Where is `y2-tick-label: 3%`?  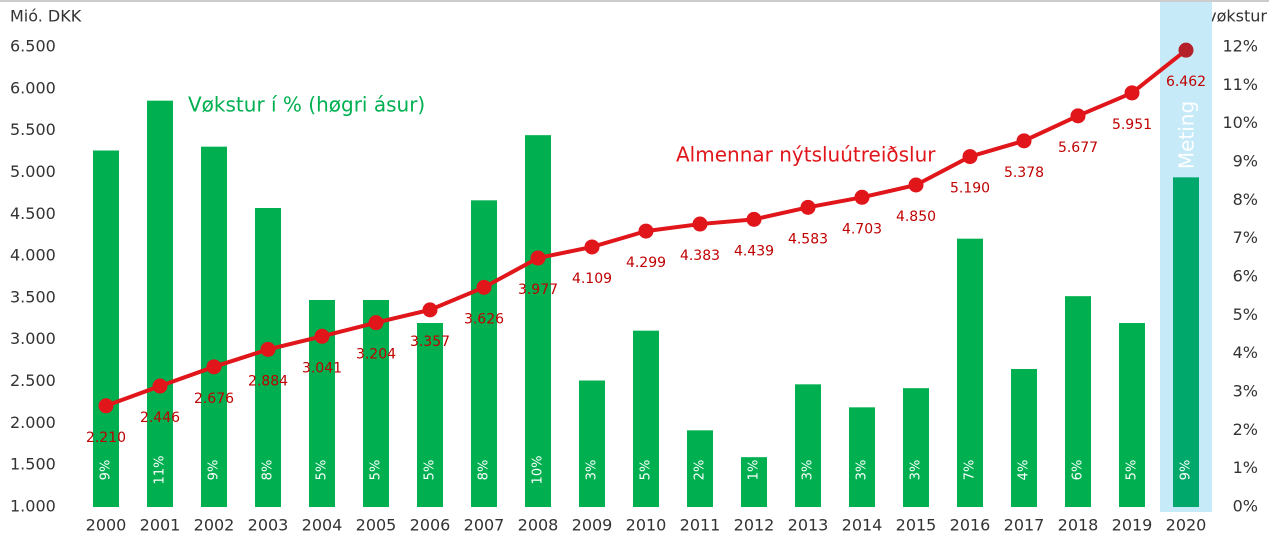
y2-tick-label: 3% is located at coordinates (1245, 391).